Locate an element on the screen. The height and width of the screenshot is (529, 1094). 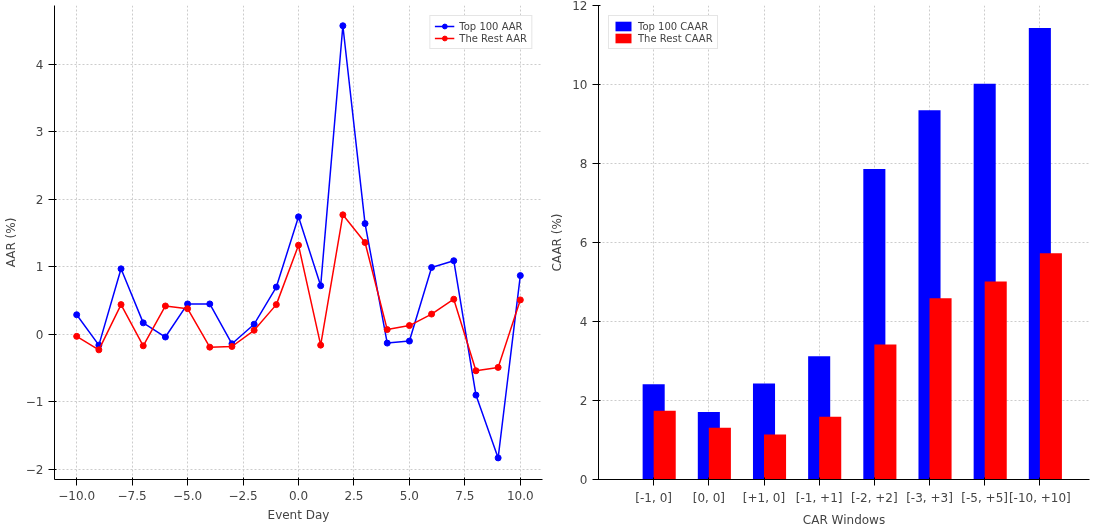
x-tick-label: 10.0 is located at coordinates (520, 495).